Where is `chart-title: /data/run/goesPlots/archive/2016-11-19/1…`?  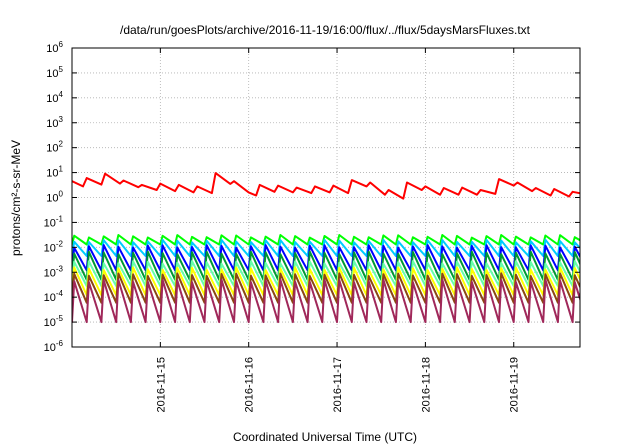
chart-title: /data/run/goesPlots/archive/2016-11-19/1… is located at coordinates (325, 30).